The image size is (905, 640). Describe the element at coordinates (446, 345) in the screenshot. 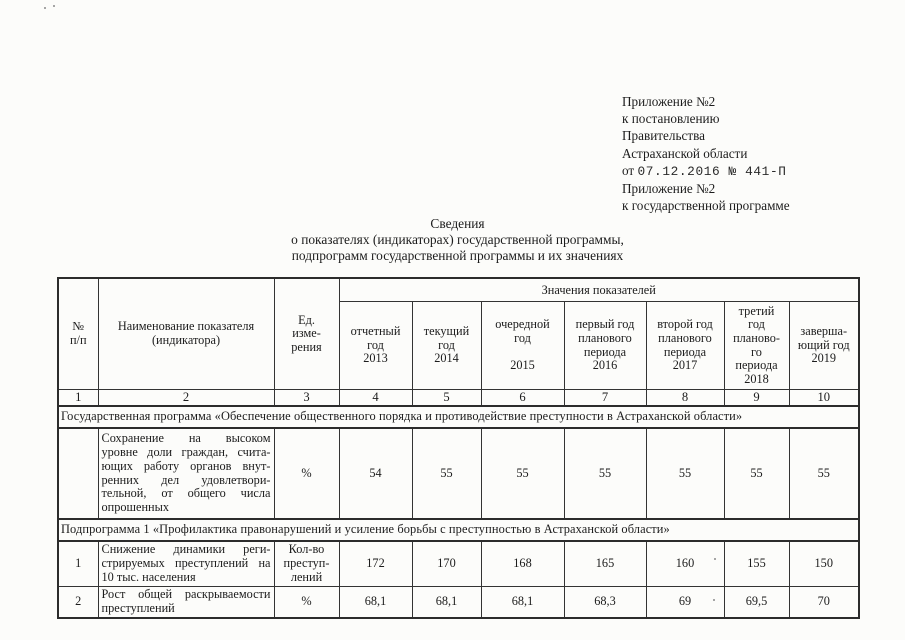

I see `header-year-2014: текущий год 2014` at that location.